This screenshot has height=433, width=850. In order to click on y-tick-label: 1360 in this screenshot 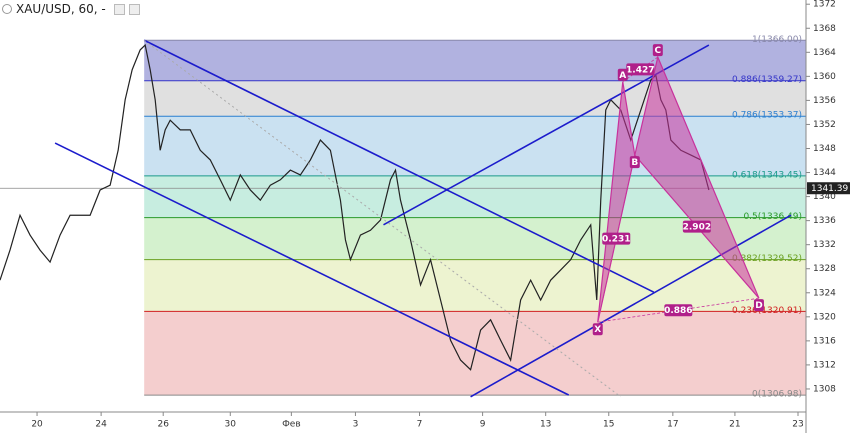, I will do `click(824, 77)`.